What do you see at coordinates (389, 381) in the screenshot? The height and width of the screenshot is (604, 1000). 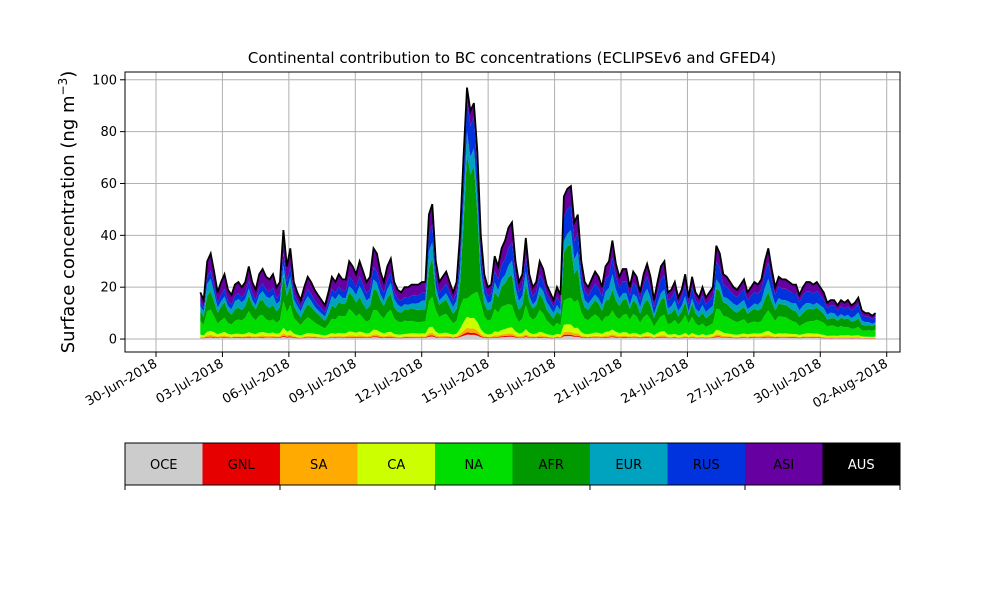 I see `x-tick-label: 12-Jul-2018` at bounding box center [389, 381].